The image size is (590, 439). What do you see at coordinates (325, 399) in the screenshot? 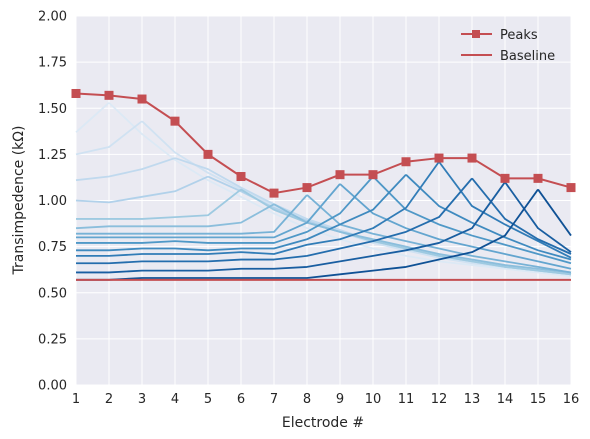
I see `x-tick-labels: 1 2 3 4 5 6 7 8 9 10 11 12 13 14 15 16` at bounding box center [325, 399].